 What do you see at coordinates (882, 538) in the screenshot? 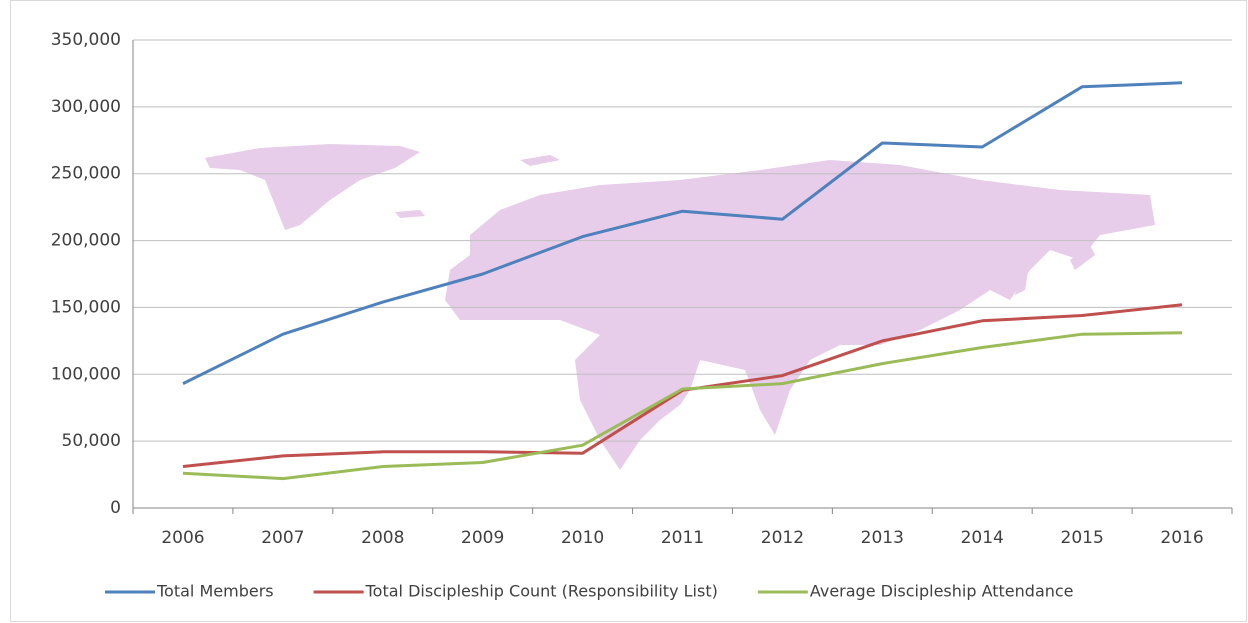
I see `x-tick-label: 2013` at bounding box center [882, 538].